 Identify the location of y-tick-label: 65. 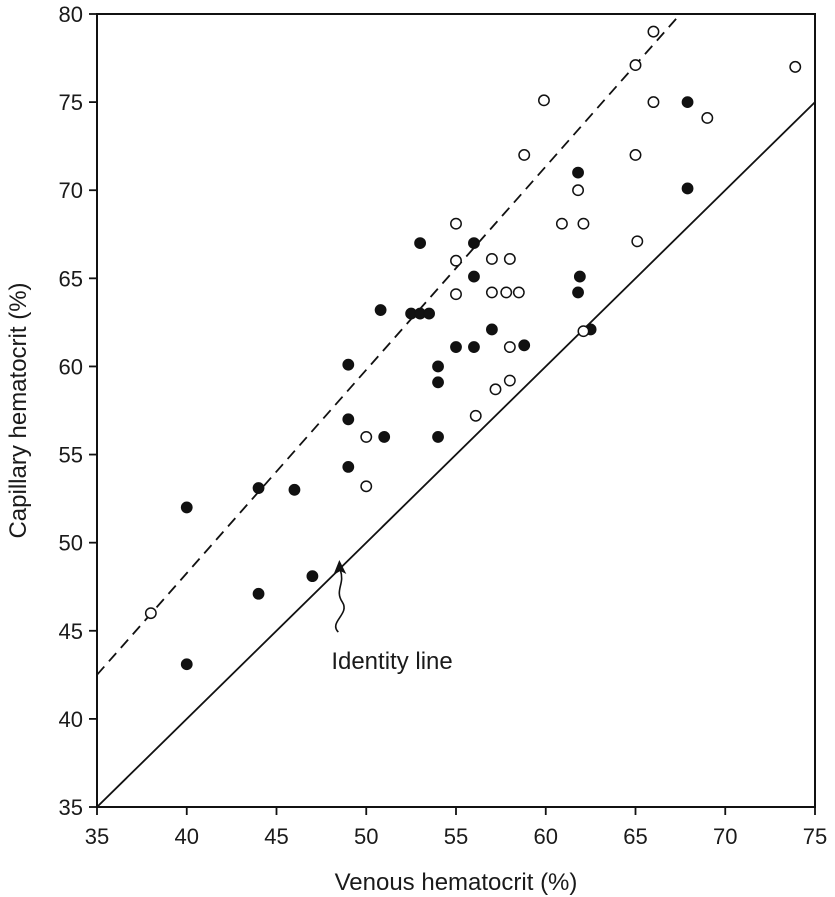
(71, 278).